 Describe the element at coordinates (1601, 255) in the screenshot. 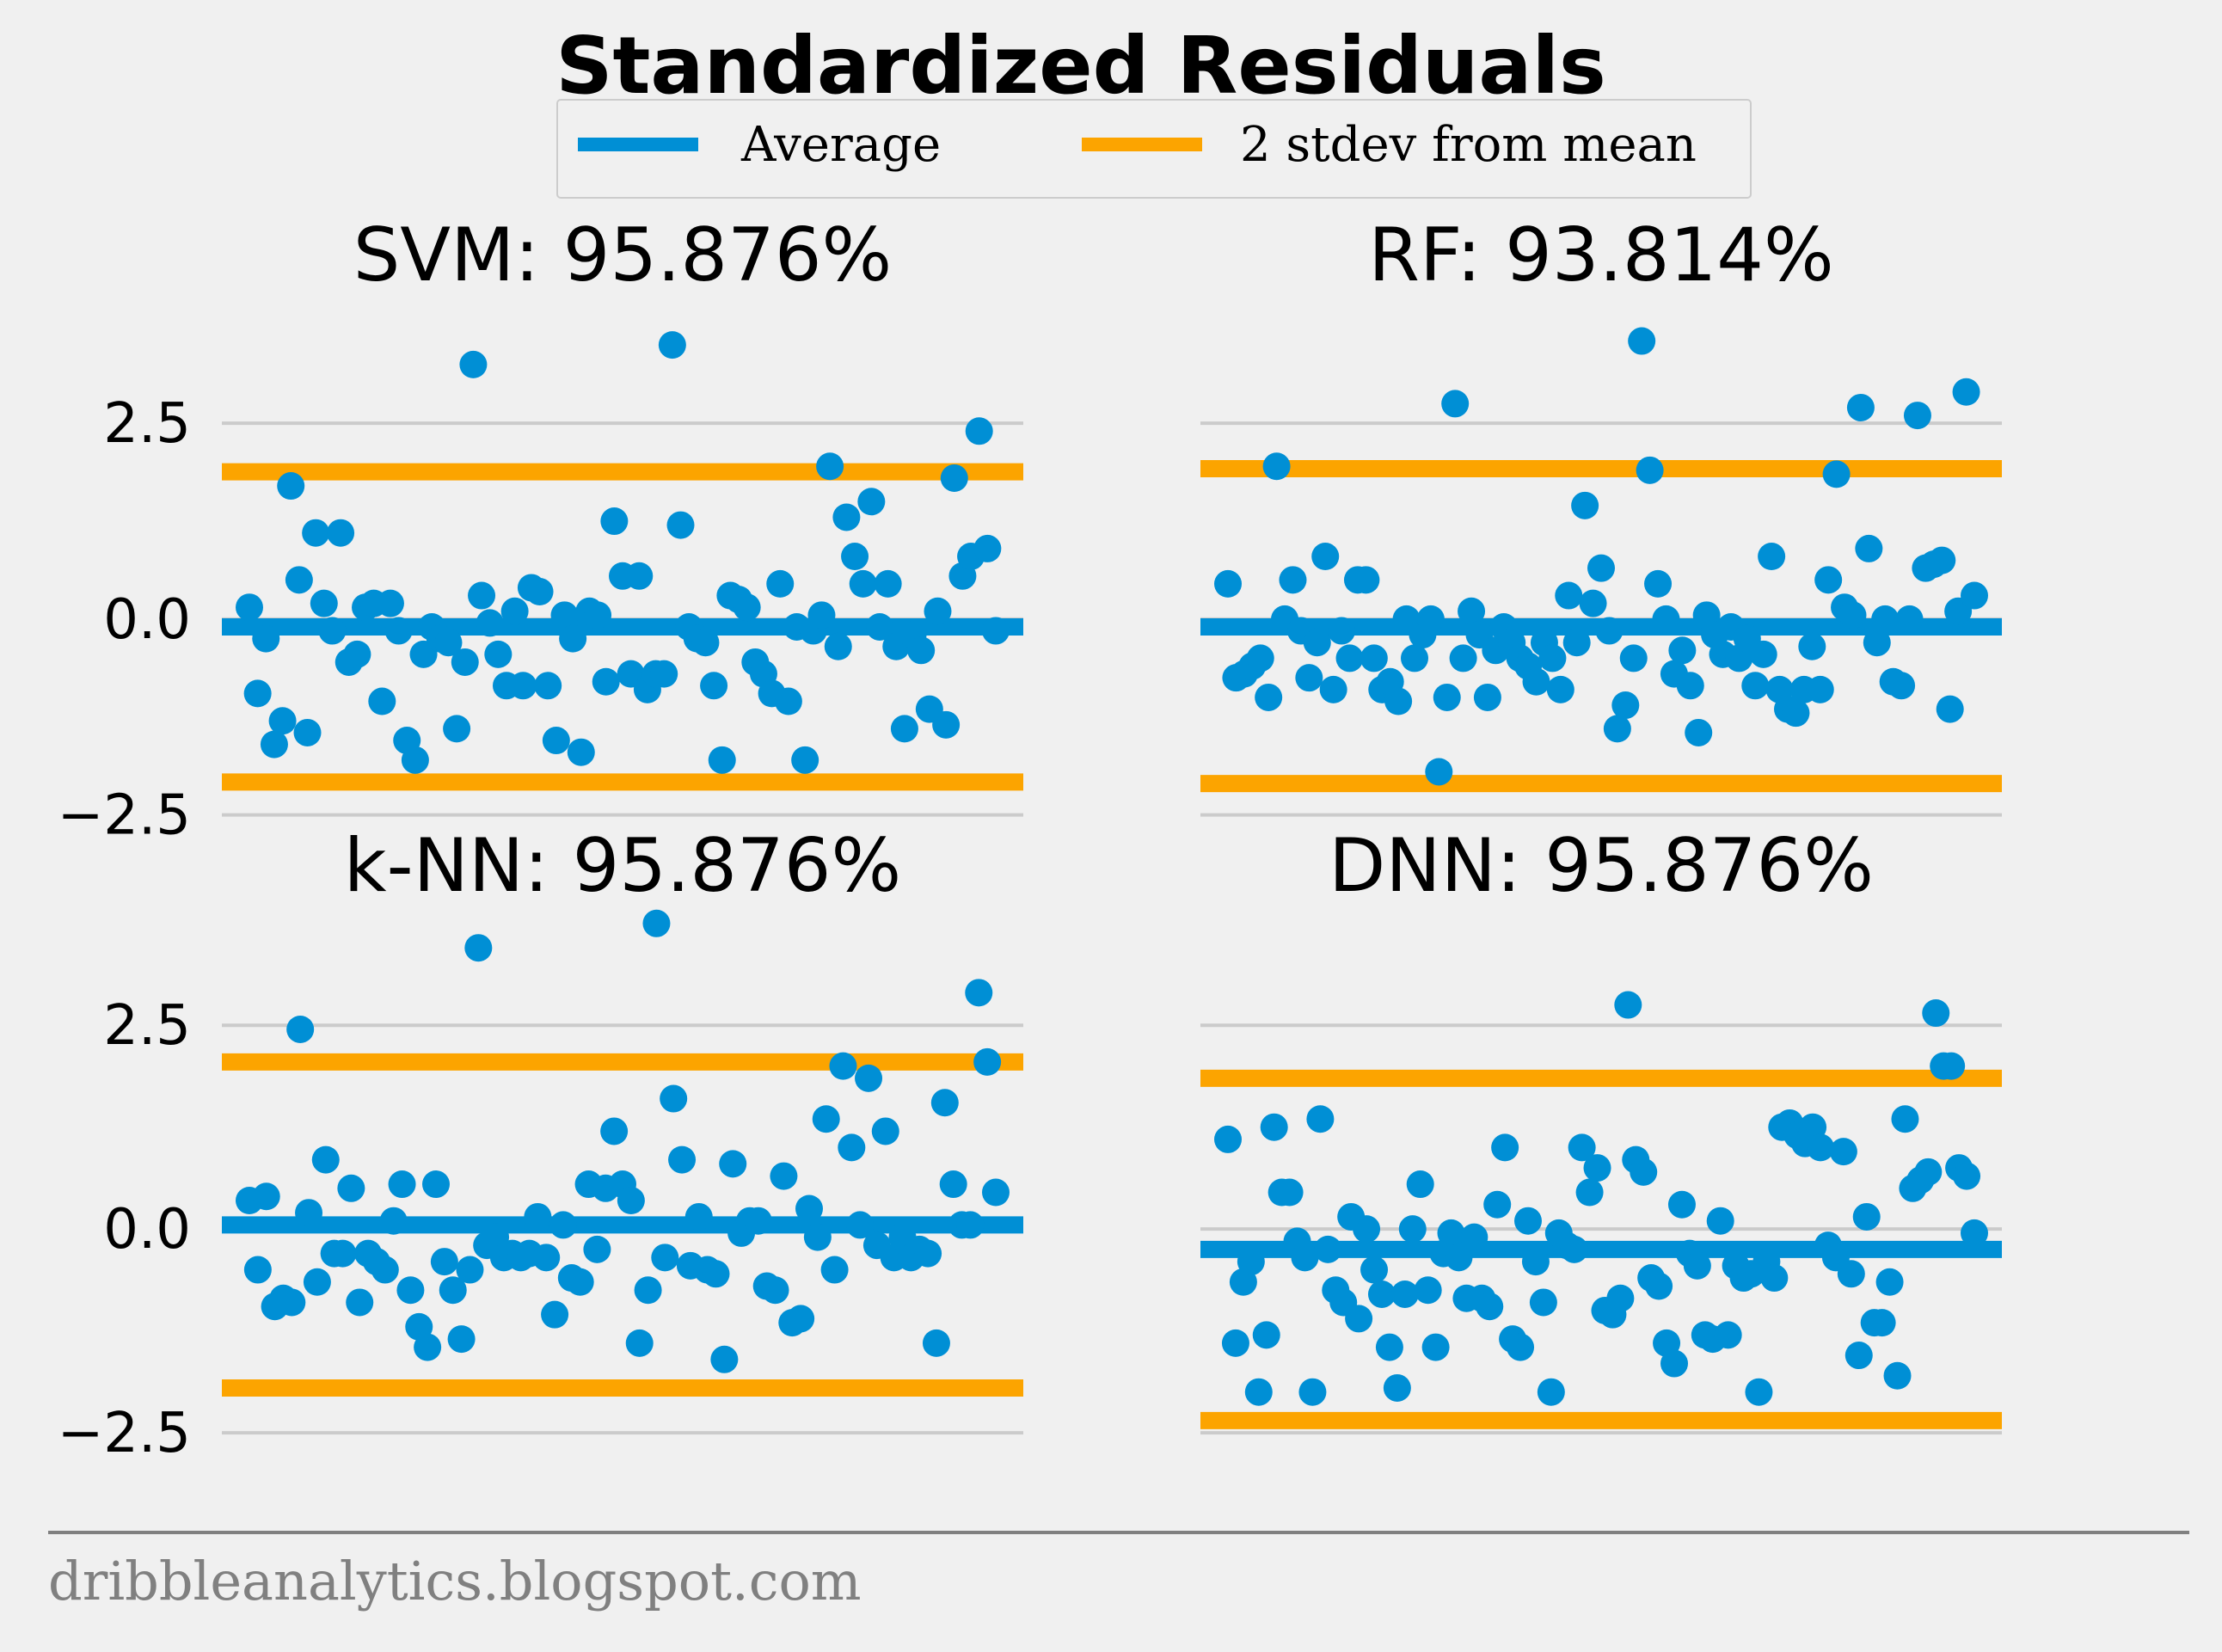

I see `subplot-title: RF: 93.814%` at that location.